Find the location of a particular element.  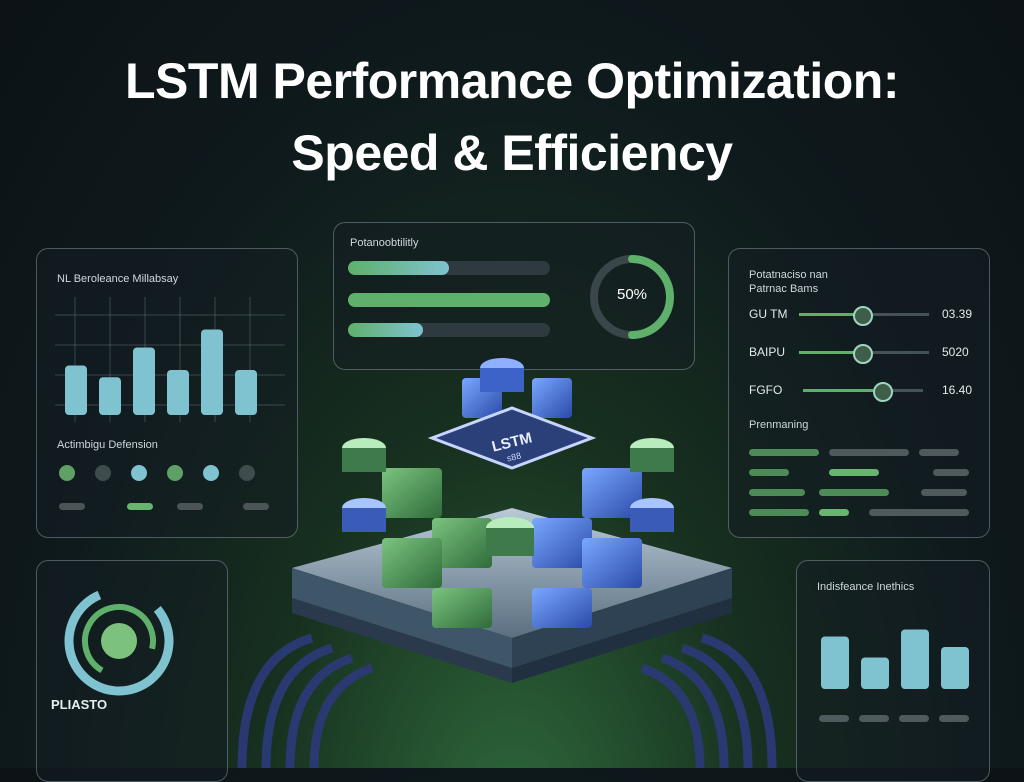

panel-right-top-title: Potatnaciso nan is located at coordinates (788, 275).